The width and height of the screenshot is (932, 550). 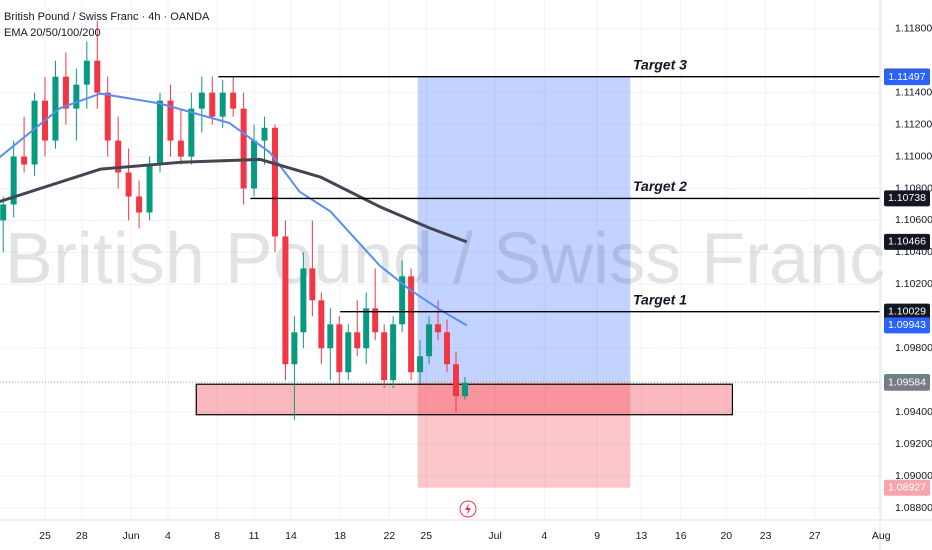 What do you see at coordinates (254, 536) in the screenshot?
I see `x-tick-label: 11` at bounding box center [254, 536].